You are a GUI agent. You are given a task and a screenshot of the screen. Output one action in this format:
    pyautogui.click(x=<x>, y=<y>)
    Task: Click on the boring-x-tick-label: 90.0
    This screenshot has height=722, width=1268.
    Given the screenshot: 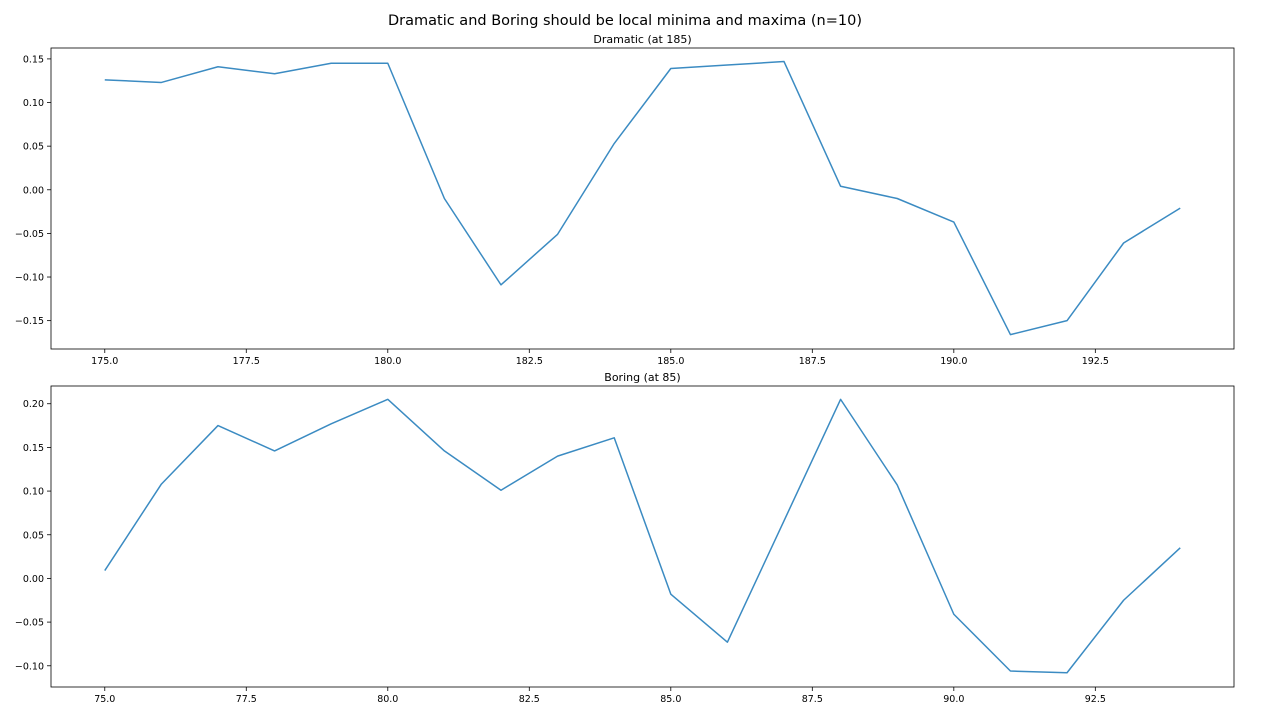 What is the action you would take?
    pyautogui.click(x=953, y=699)
    